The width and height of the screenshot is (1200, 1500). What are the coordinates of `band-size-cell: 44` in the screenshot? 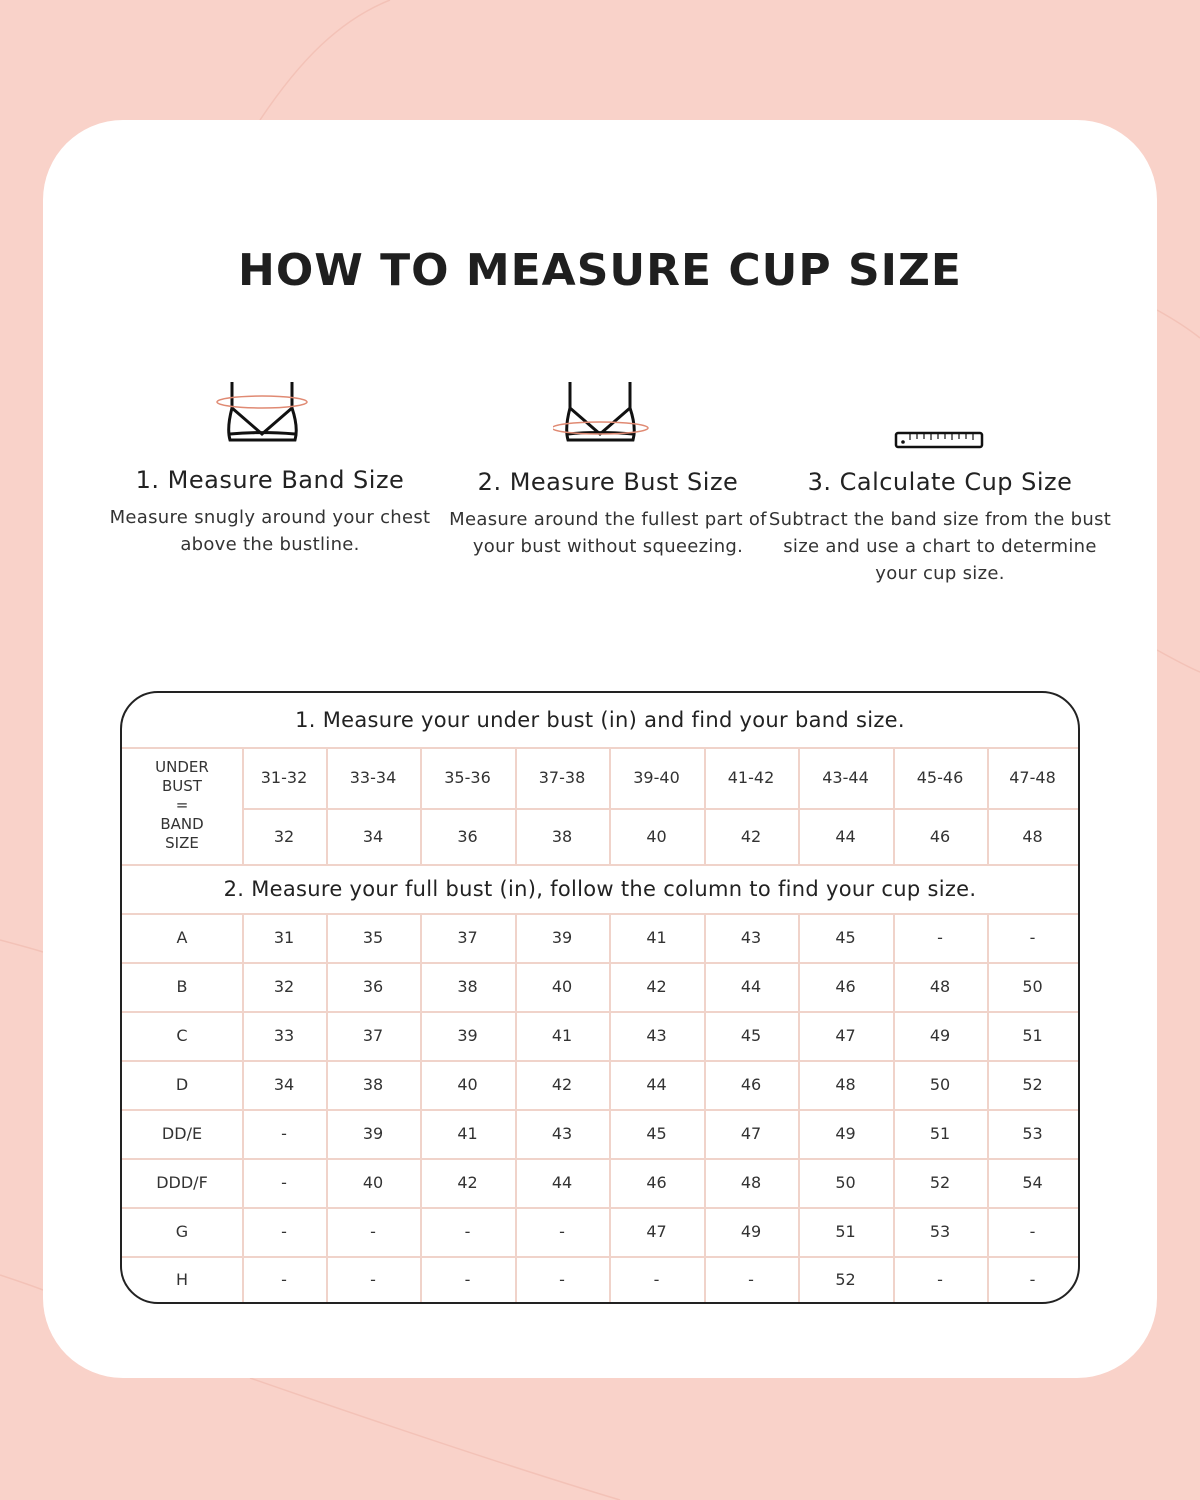 It's located at (845, 836).